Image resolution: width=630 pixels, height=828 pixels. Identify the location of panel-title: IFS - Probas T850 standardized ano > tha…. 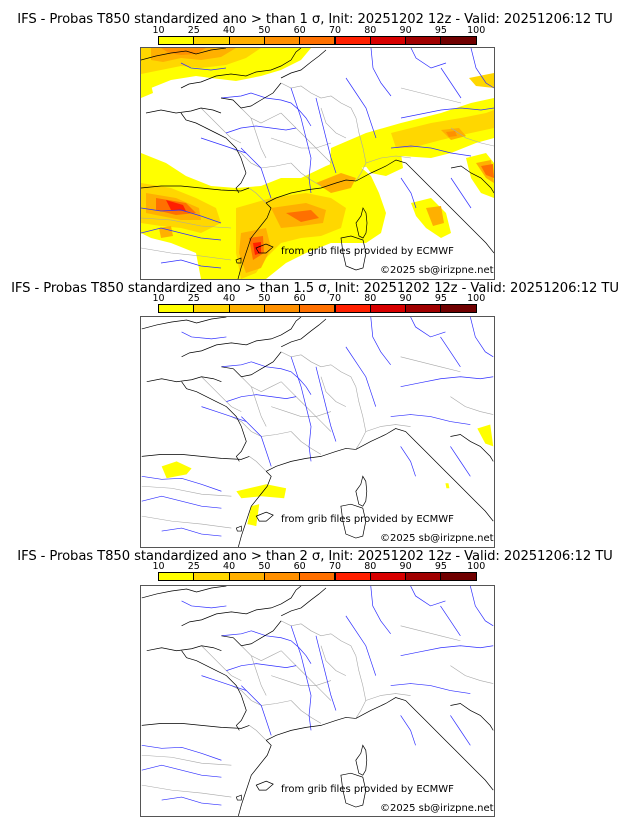
(315, 288).